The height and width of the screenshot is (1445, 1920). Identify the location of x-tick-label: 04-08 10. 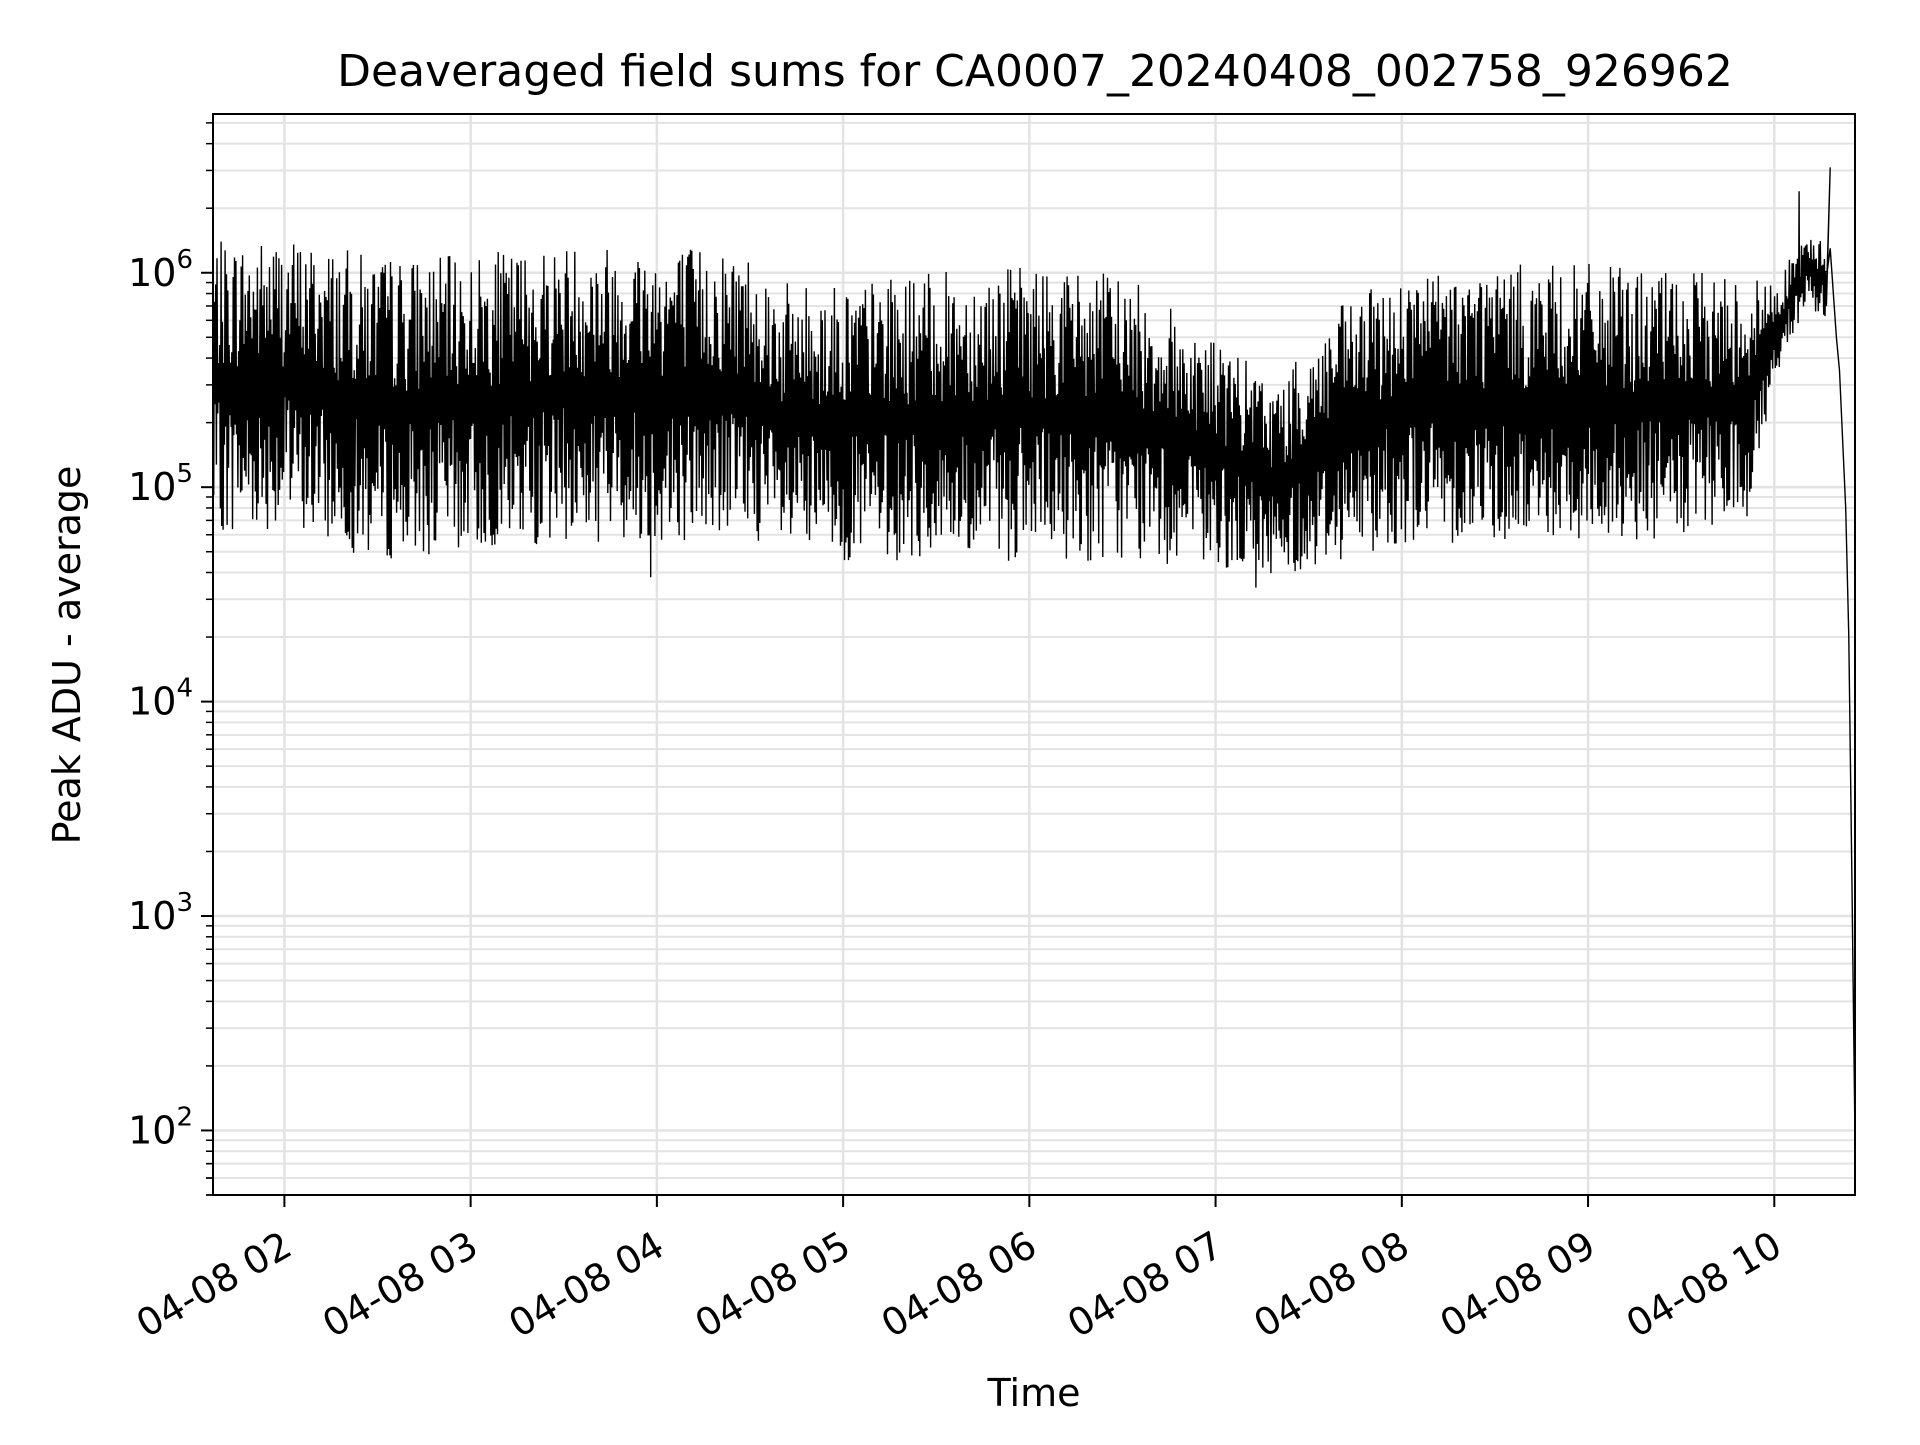
(1704, 1285).